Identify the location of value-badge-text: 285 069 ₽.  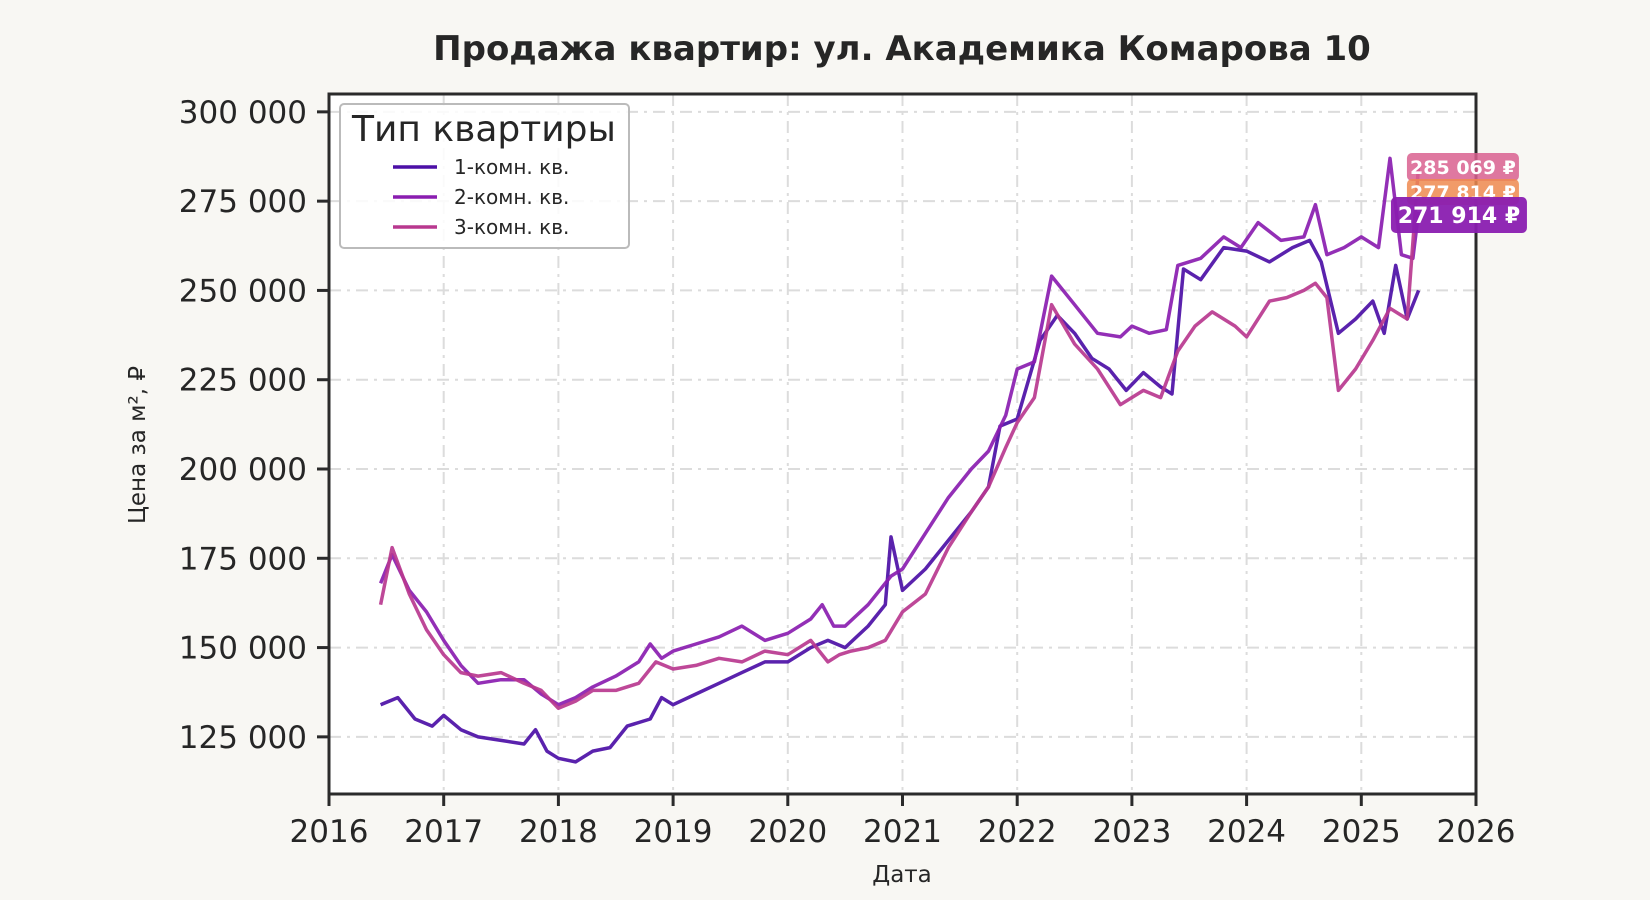
(1463, 168).